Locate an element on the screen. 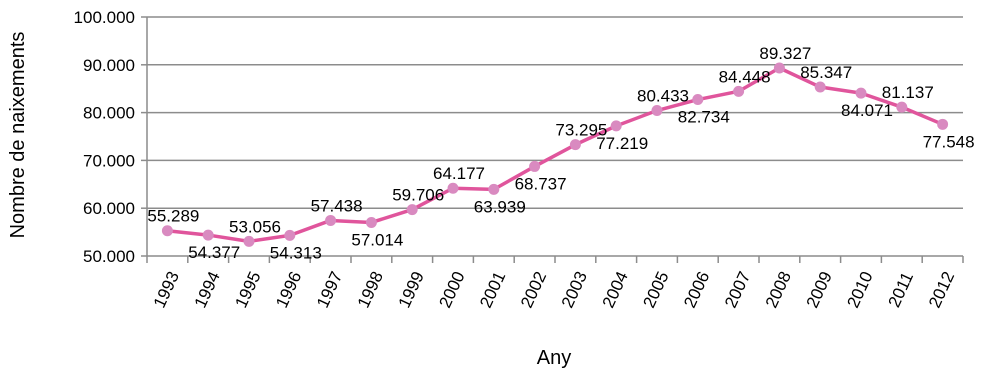 The width and height of the screenshot is (997, 372). data-label: 77.548 is located at coordinates (949, 141).